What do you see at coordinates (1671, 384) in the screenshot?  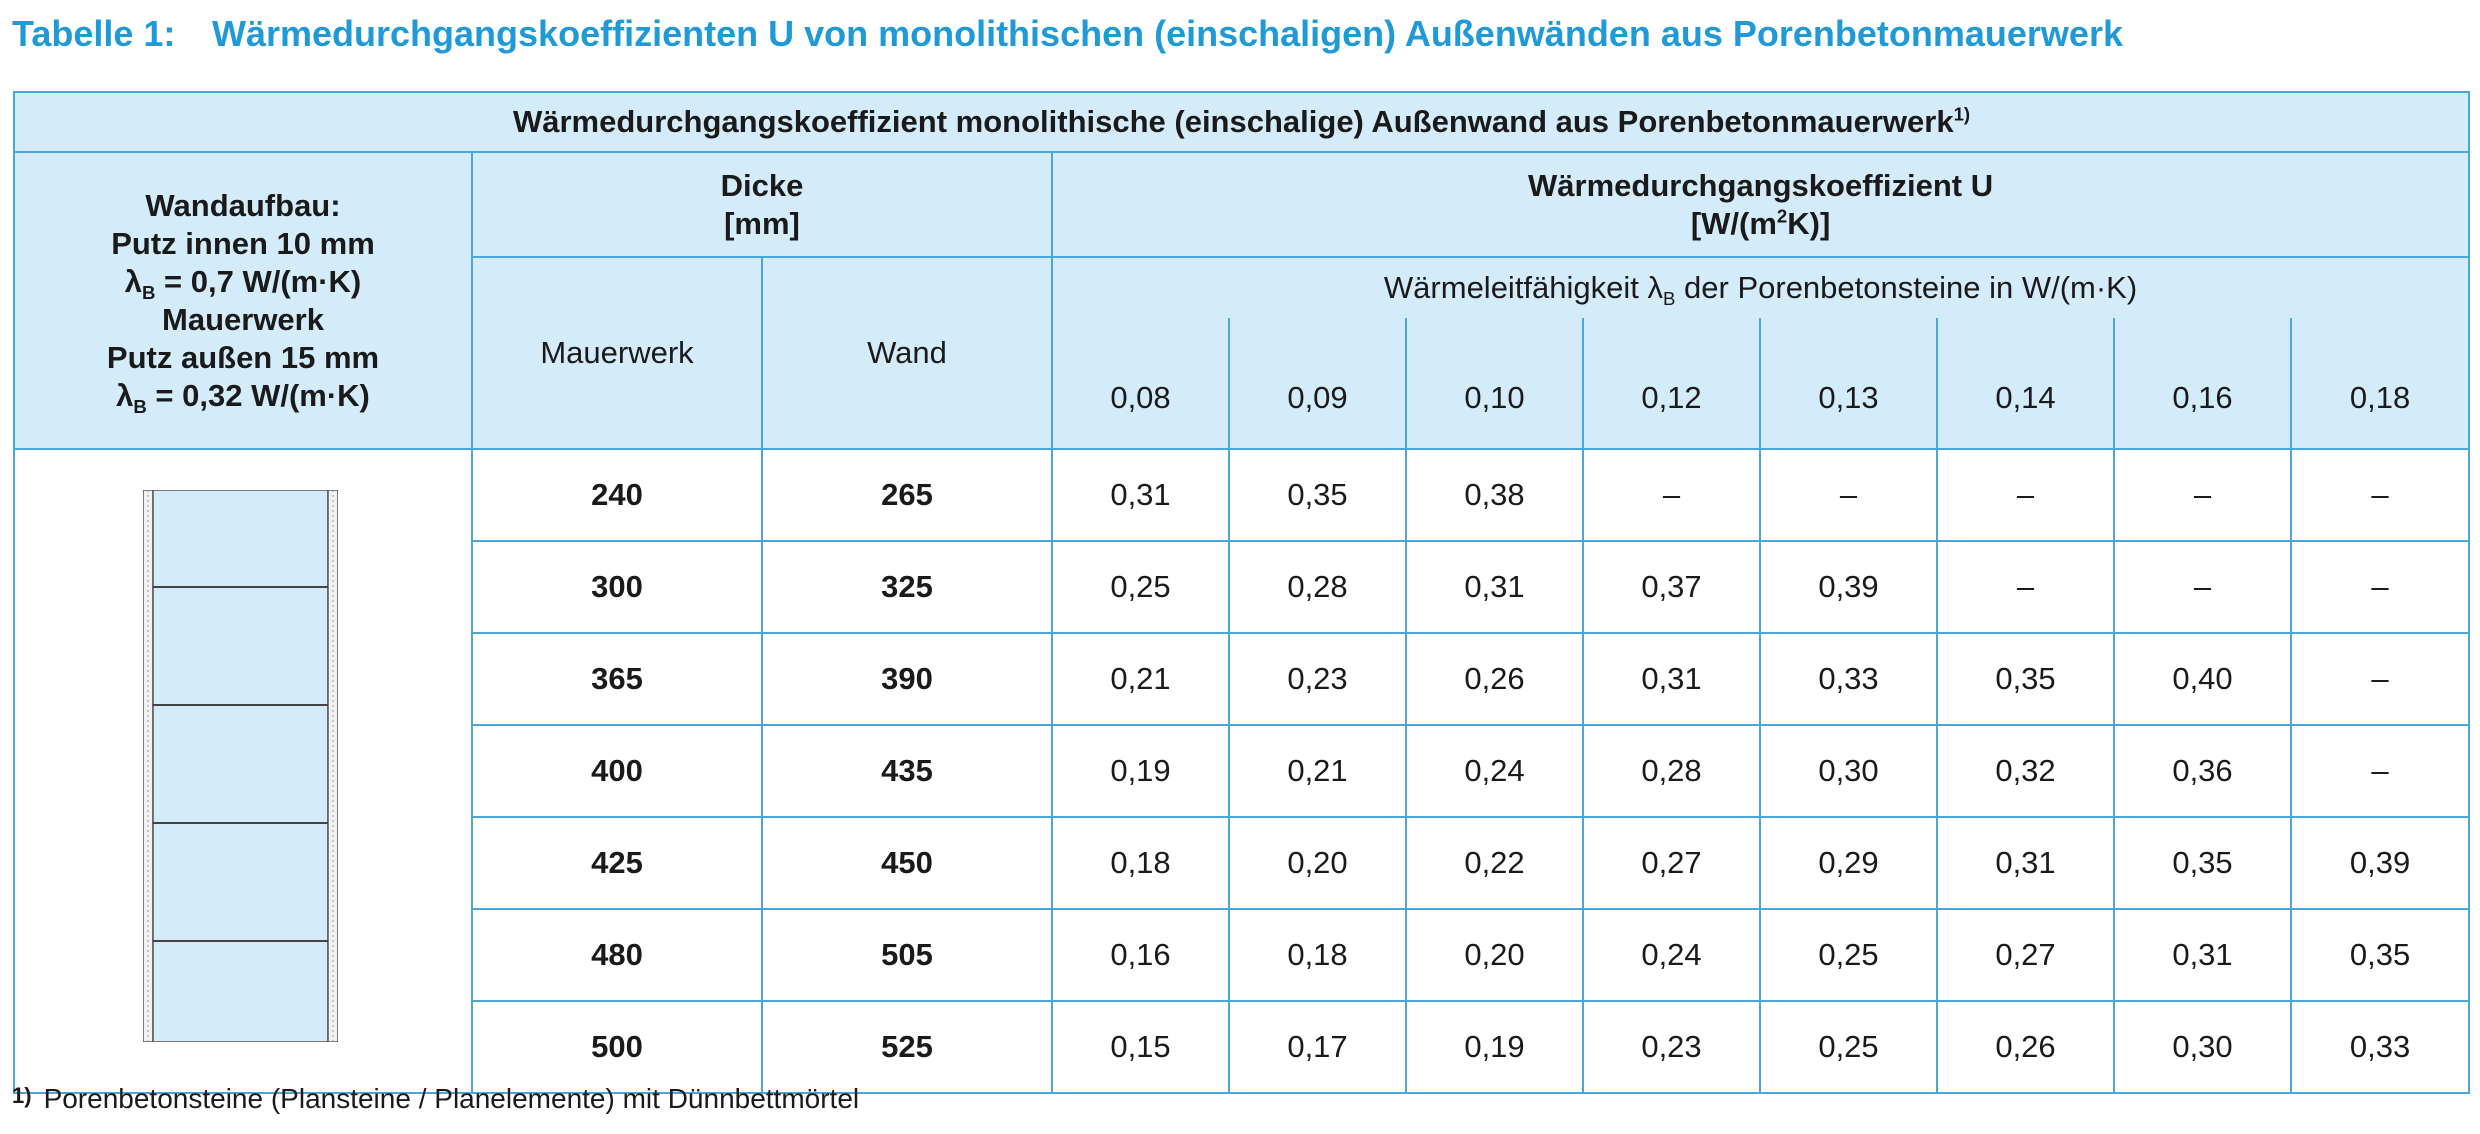 I see `lambda-value-header: 0,12` at bounding box center [1671, 384].